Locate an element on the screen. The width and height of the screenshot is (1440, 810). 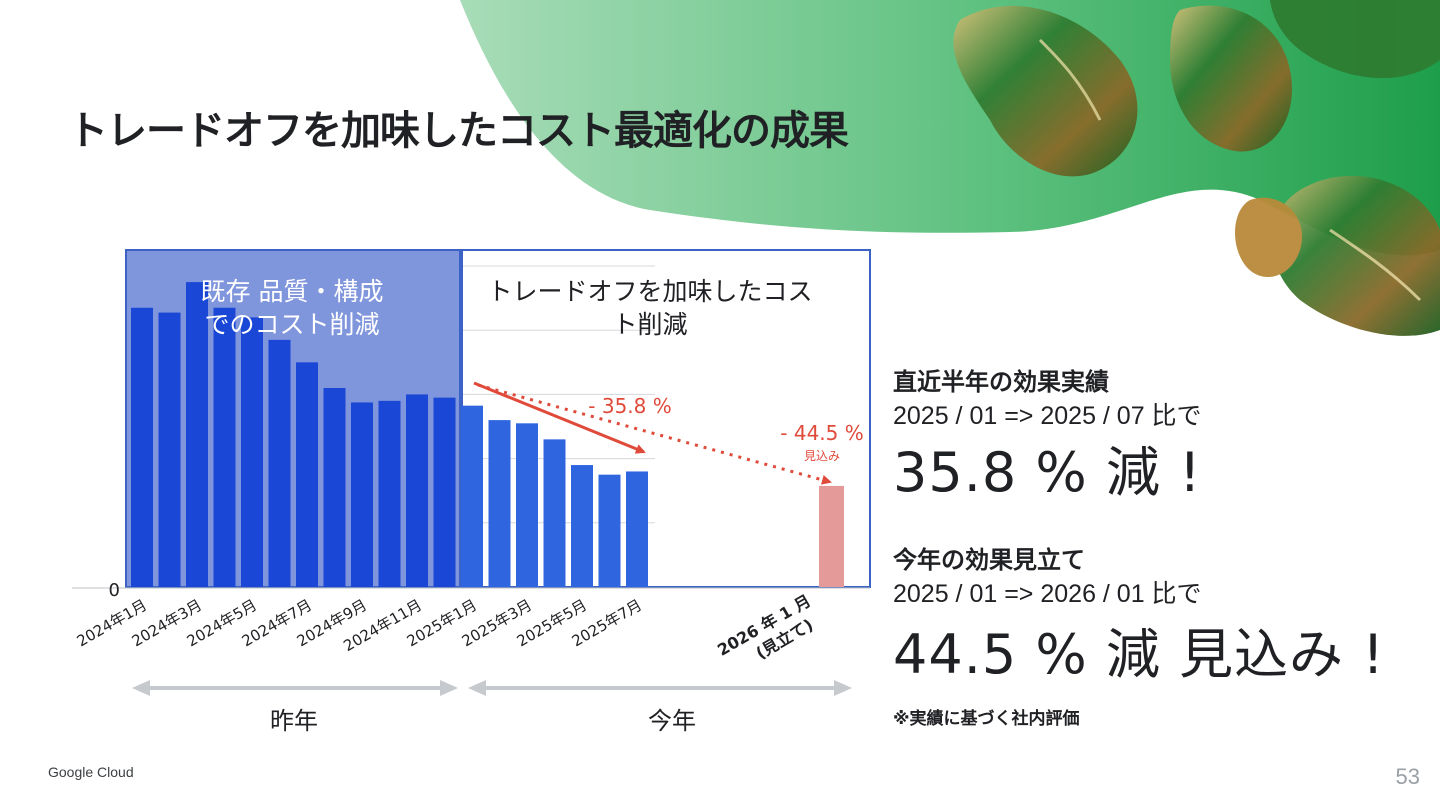
page-number: 53 is located at coordinates (1407, 776).